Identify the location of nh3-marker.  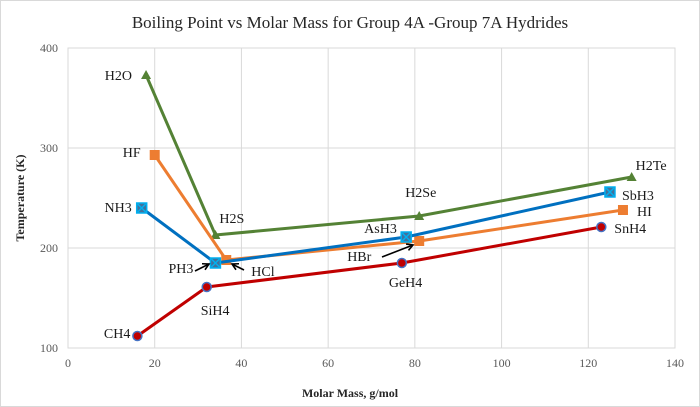
(141, 208).